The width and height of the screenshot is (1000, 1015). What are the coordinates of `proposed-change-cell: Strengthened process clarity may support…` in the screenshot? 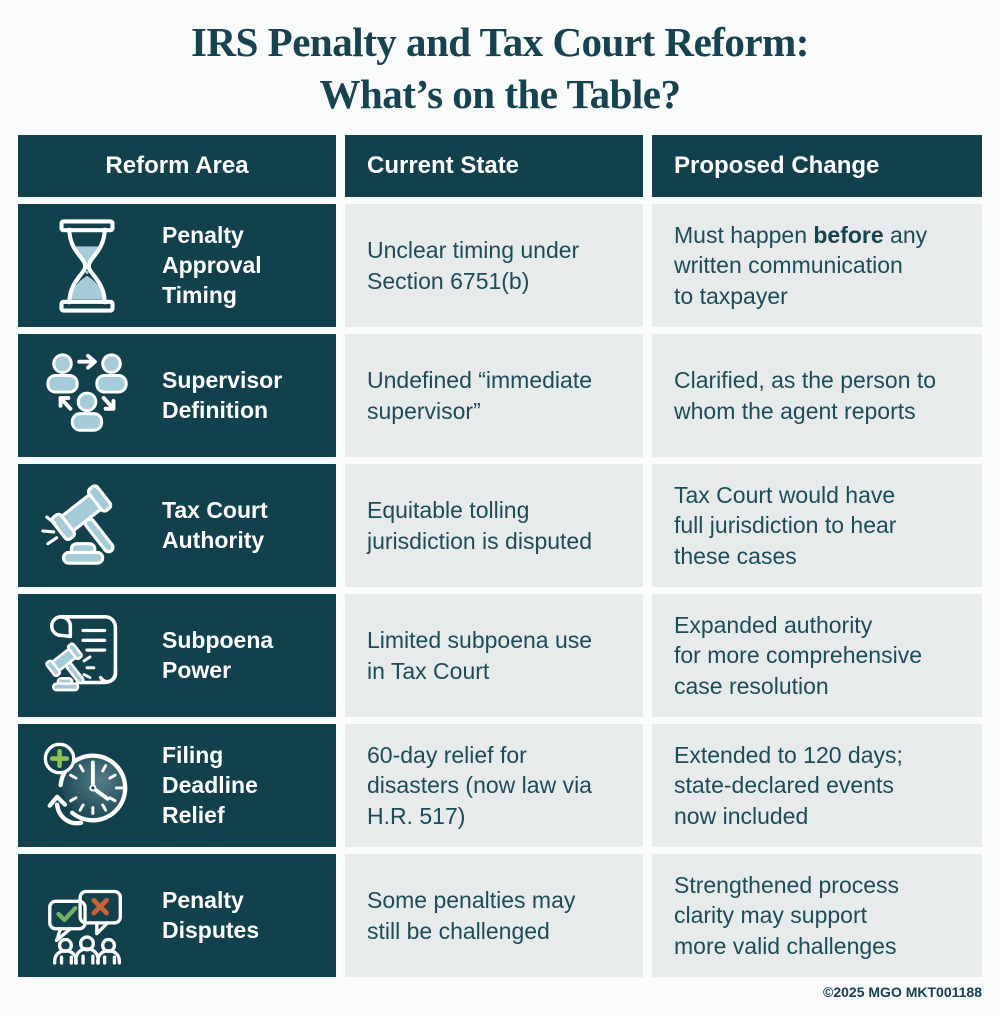 It's located at (817, 916).